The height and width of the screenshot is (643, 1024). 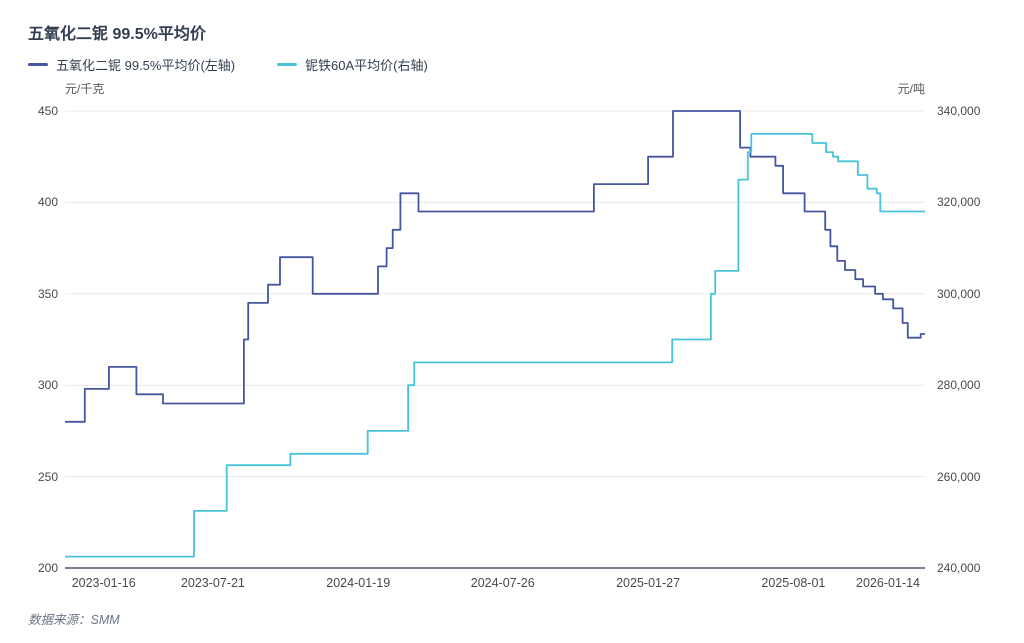 I want to click on x-axis-tick-label: 2025-01-27, so click(x=648, y=583).